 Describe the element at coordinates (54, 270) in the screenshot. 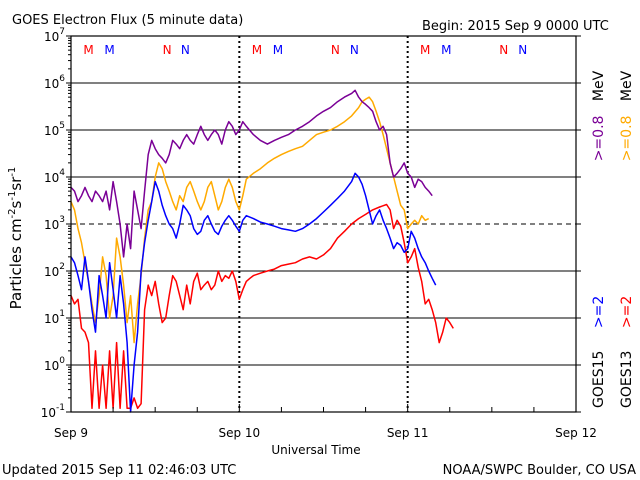

I see `y-tick-label: 10²` at that location.